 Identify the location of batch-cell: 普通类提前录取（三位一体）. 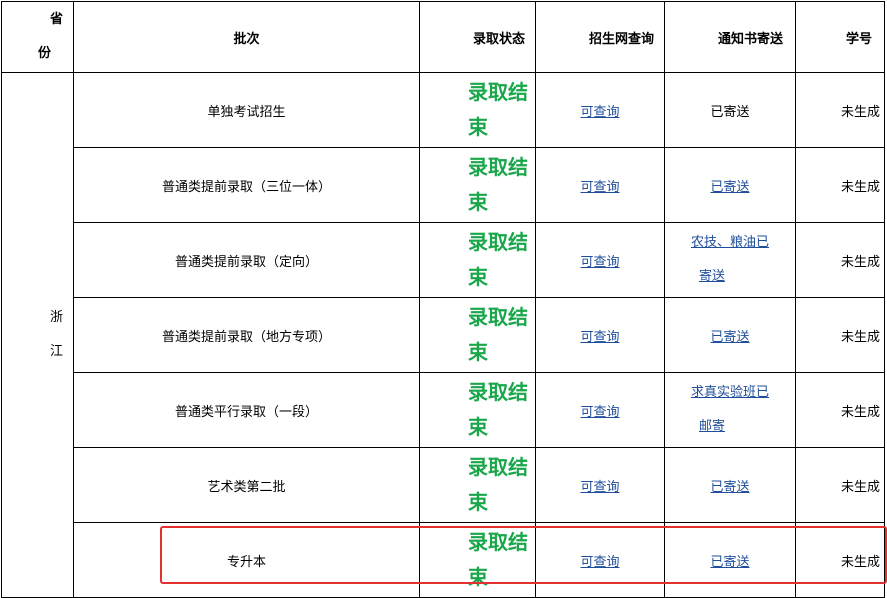
(246, 185).